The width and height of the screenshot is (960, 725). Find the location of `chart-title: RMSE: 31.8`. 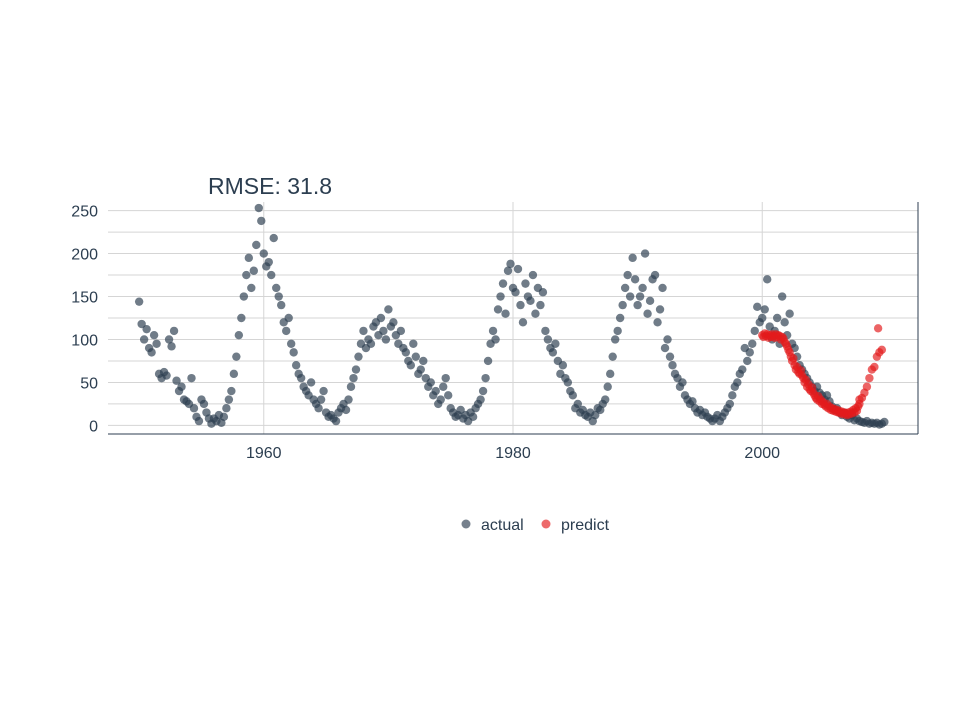

chart-title: RMSE: 31.8 is located at coordinates (270, 186).